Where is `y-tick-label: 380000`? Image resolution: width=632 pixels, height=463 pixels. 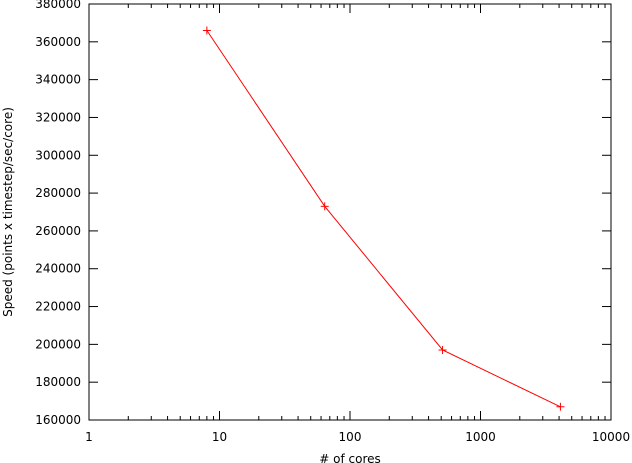
y-tick-label: 380000 is located at coordinates (58, 5).